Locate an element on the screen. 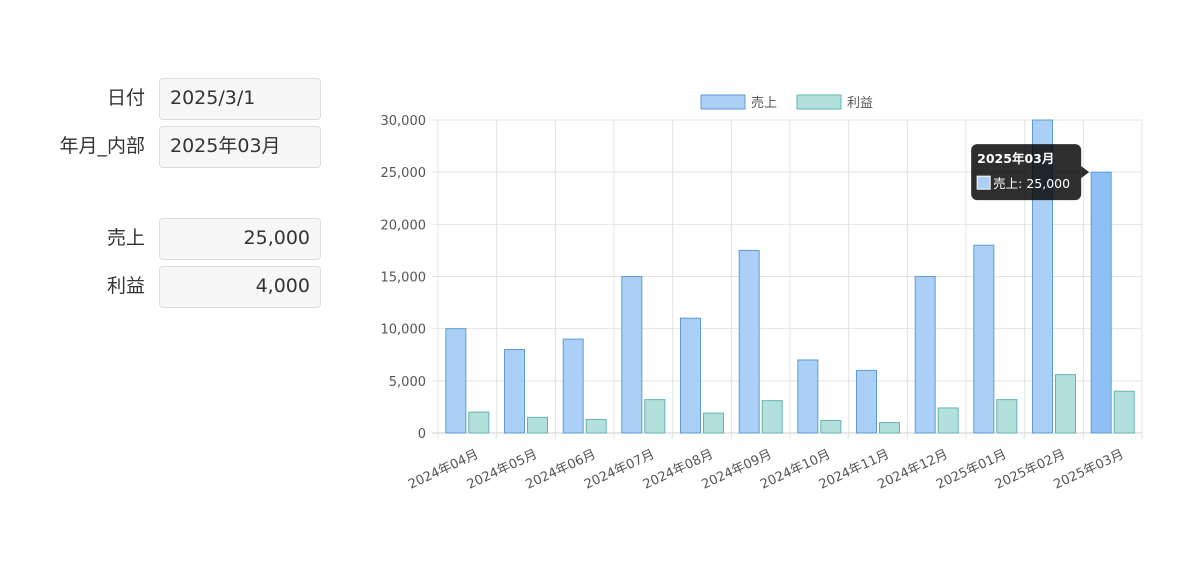 The height and width of the screenshot is (569, 1200). y-tick-label: 25,000 is located at coordinates (404, 173).